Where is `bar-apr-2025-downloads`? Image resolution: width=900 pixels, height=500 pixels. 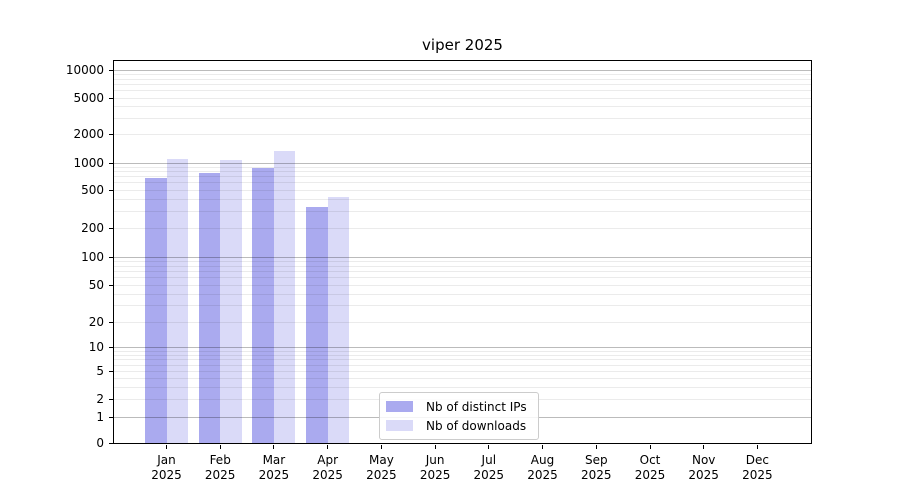
bar-apr-2025-downloads is located at coordinates (338, 320).